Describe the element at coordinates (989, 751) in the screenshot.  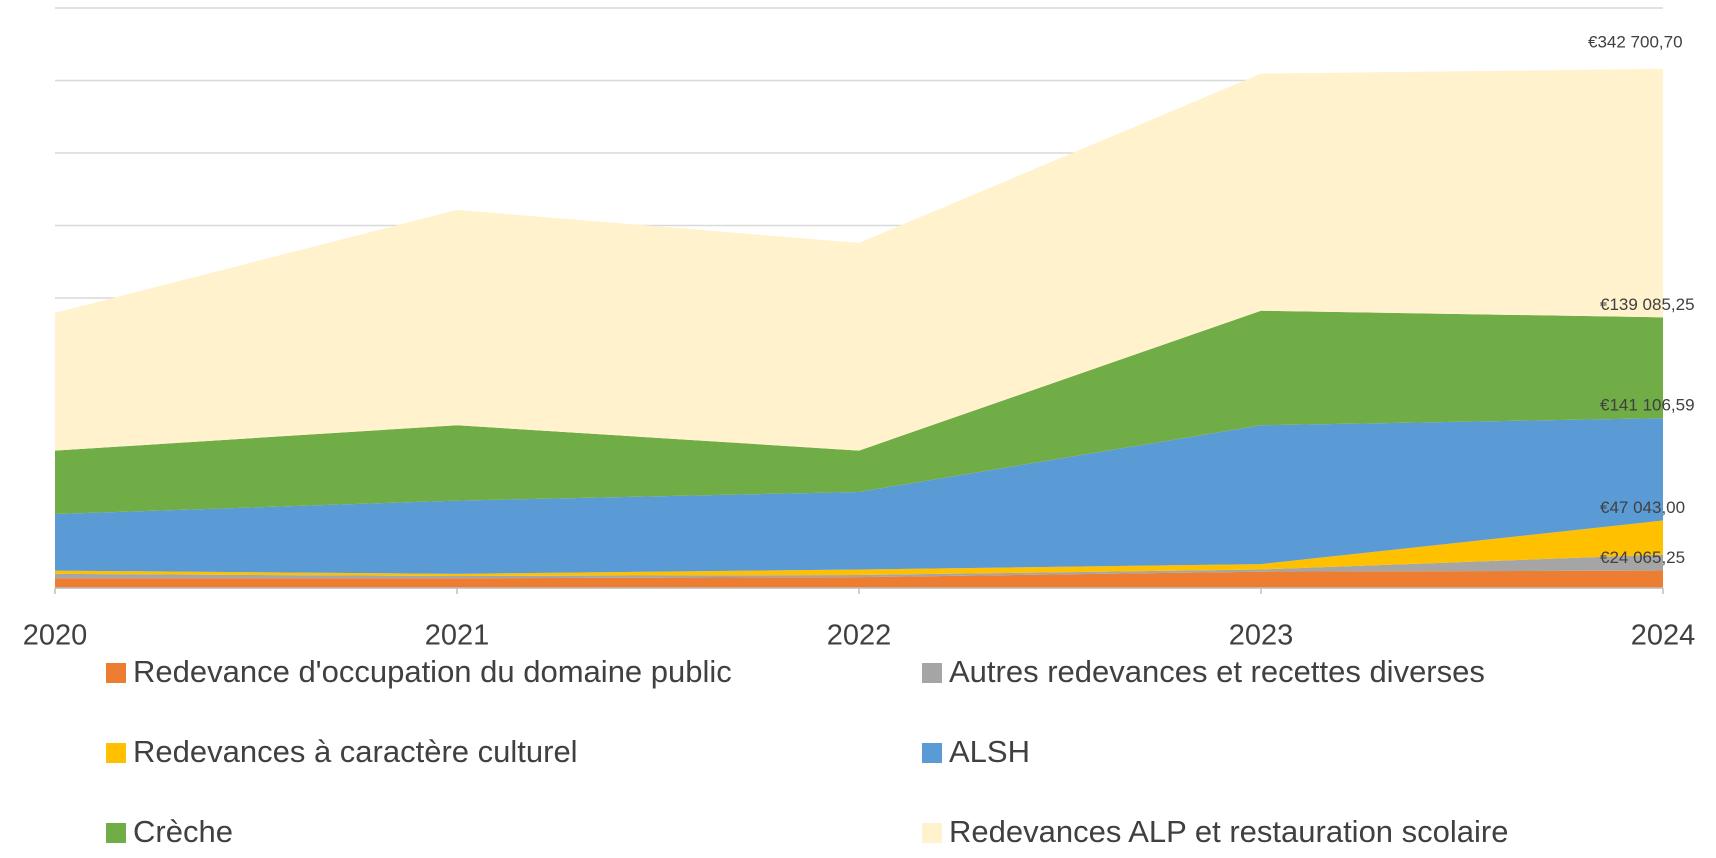
I see `legend-label: ALSH` at that location.